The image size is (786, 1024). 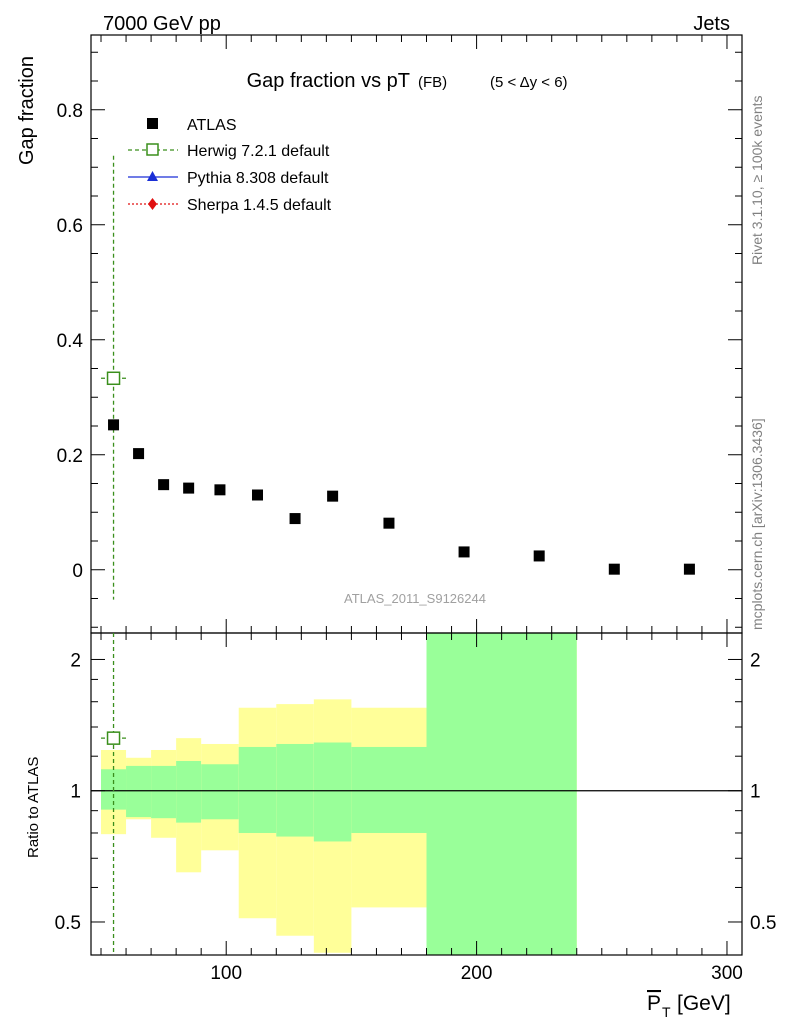 What do you see at coordinates (666, 1012) in the screenshot?
I see `x-axis-title-subscript: T` at bounding box center [666, 1012].